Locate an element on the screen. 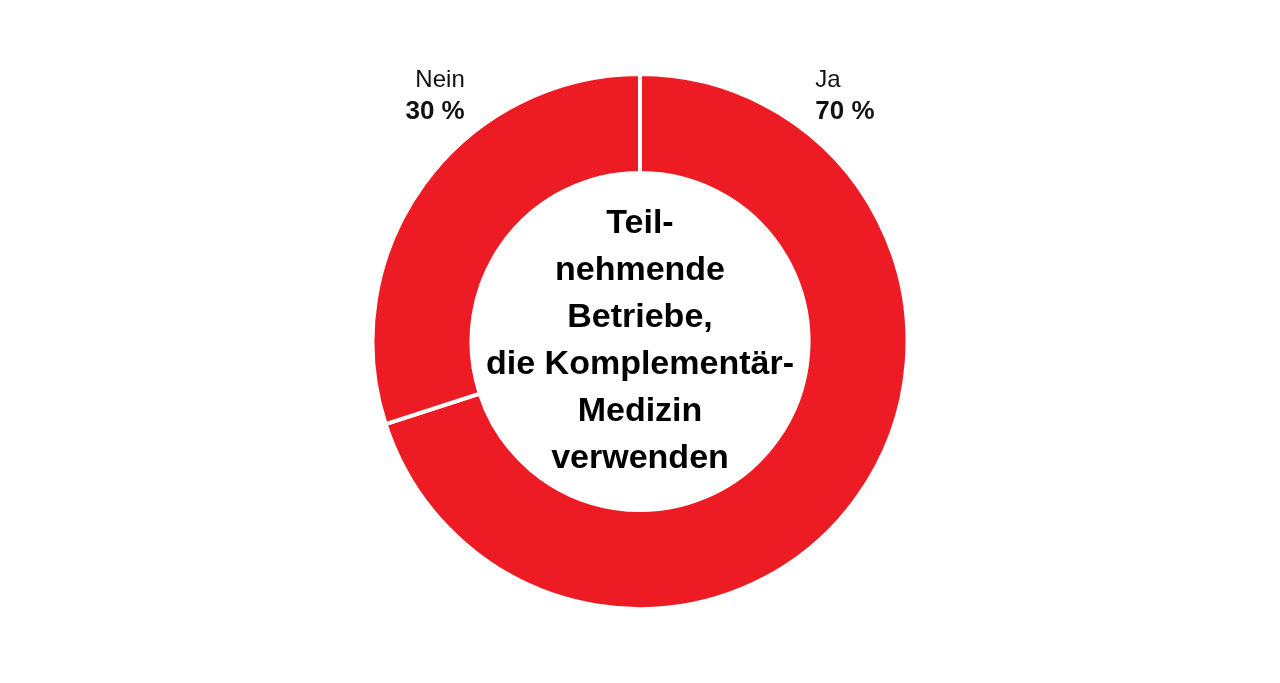  data-label: 70 % is located at coordinates (845, 110).